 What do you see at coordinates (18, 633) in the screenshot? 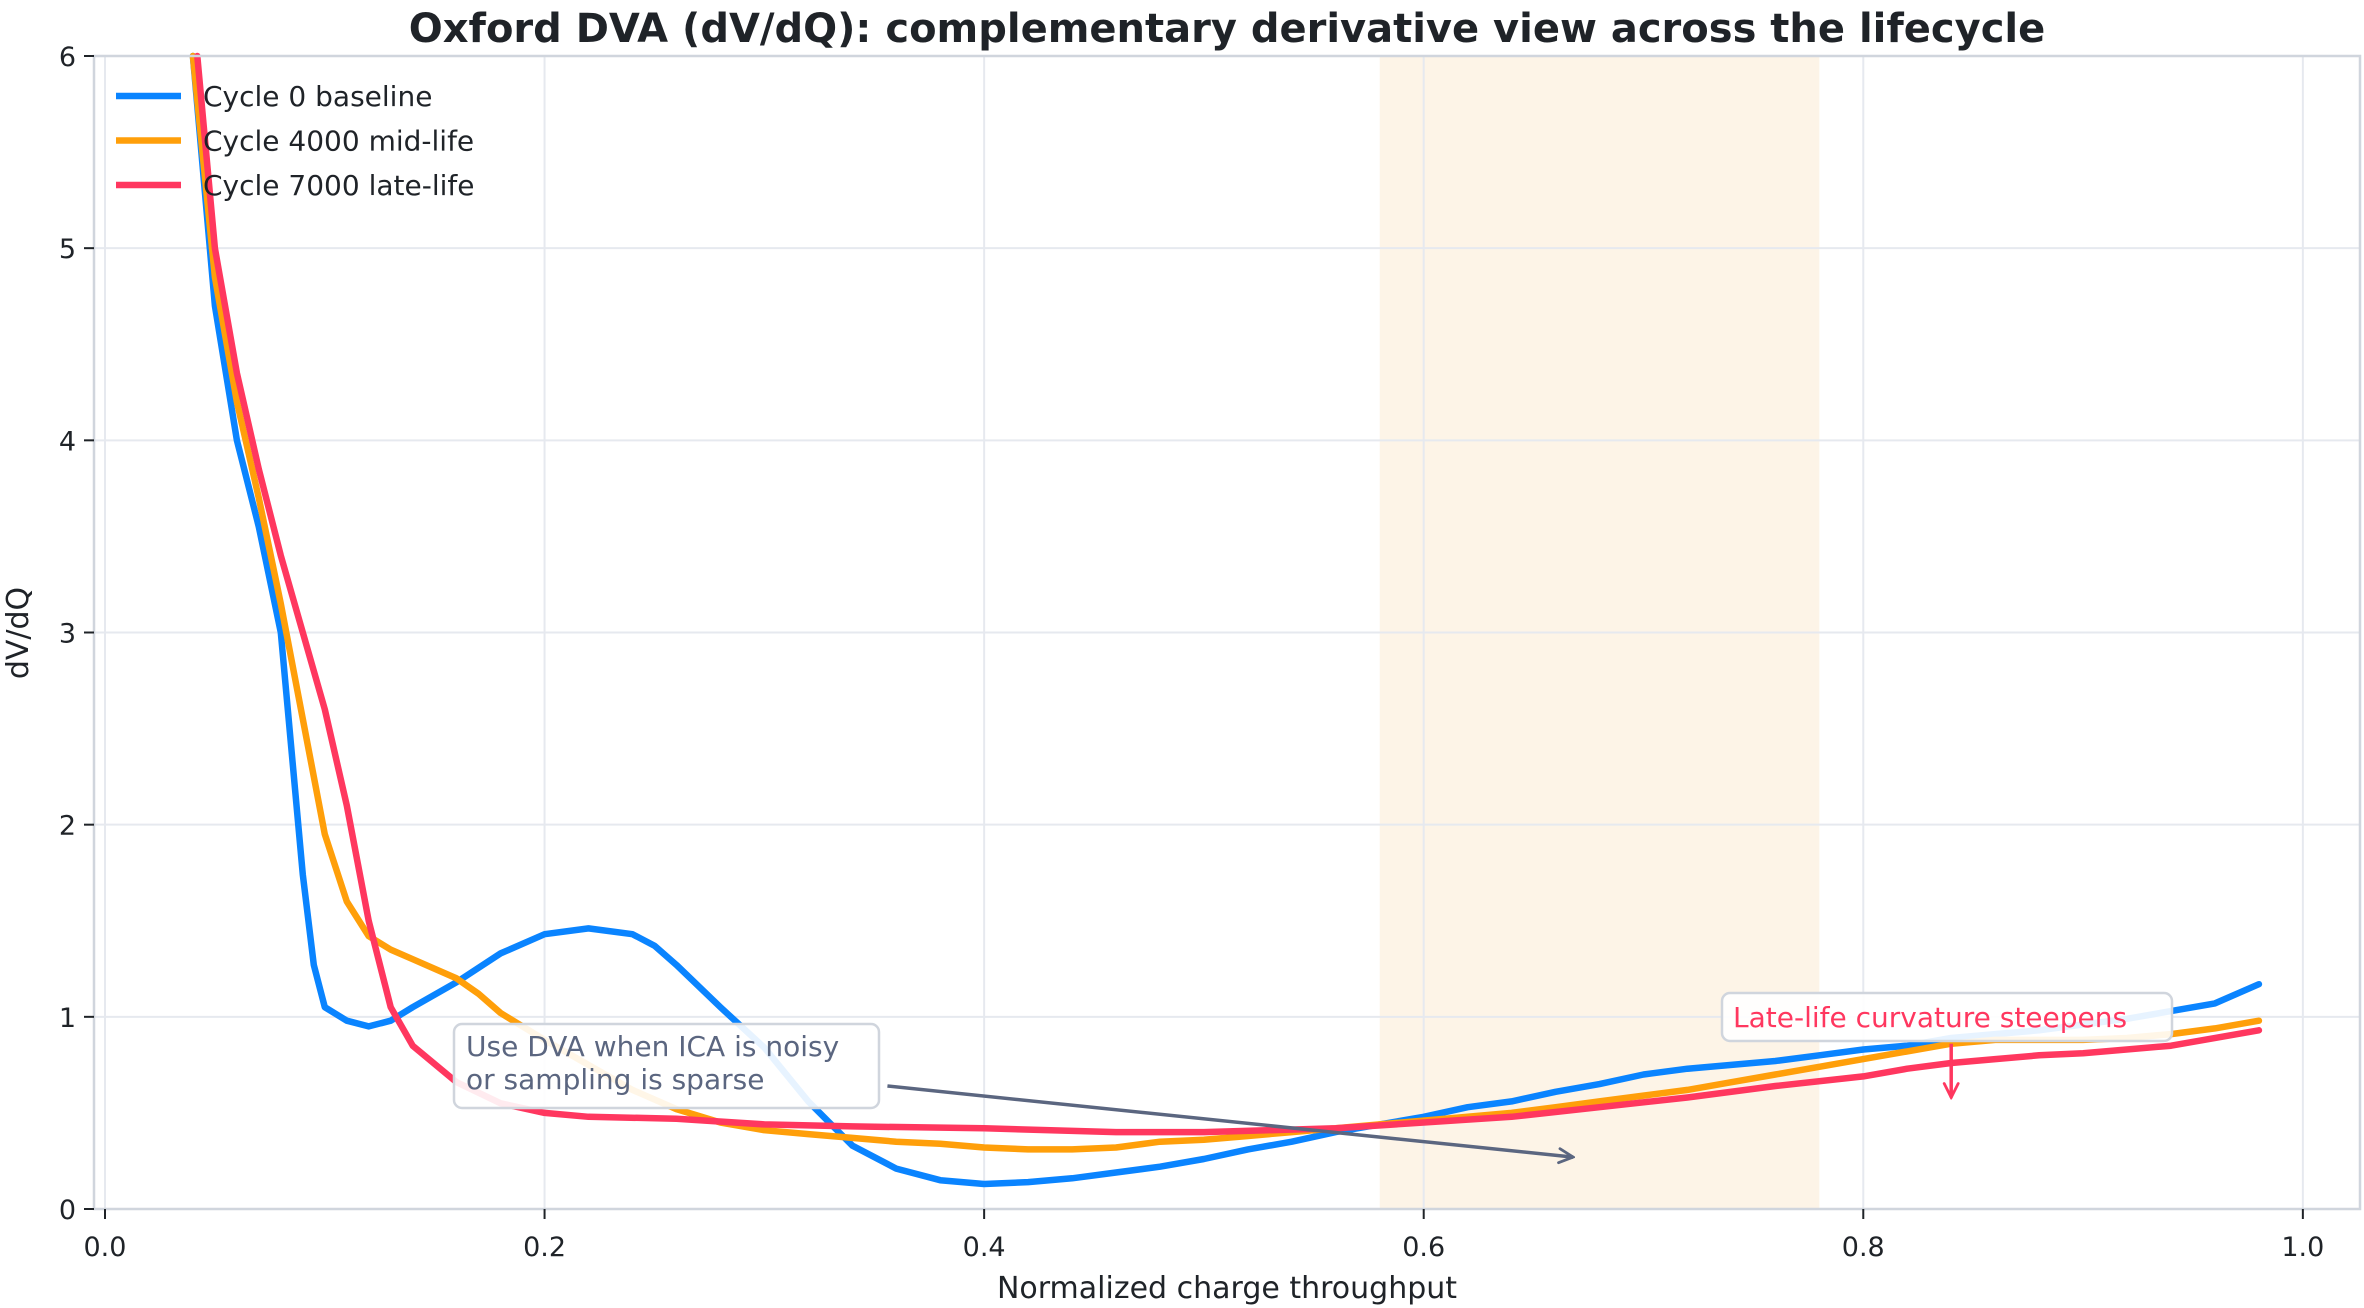
I see `y-axis-label: dV/dQ` at bounding box center [18, 633].